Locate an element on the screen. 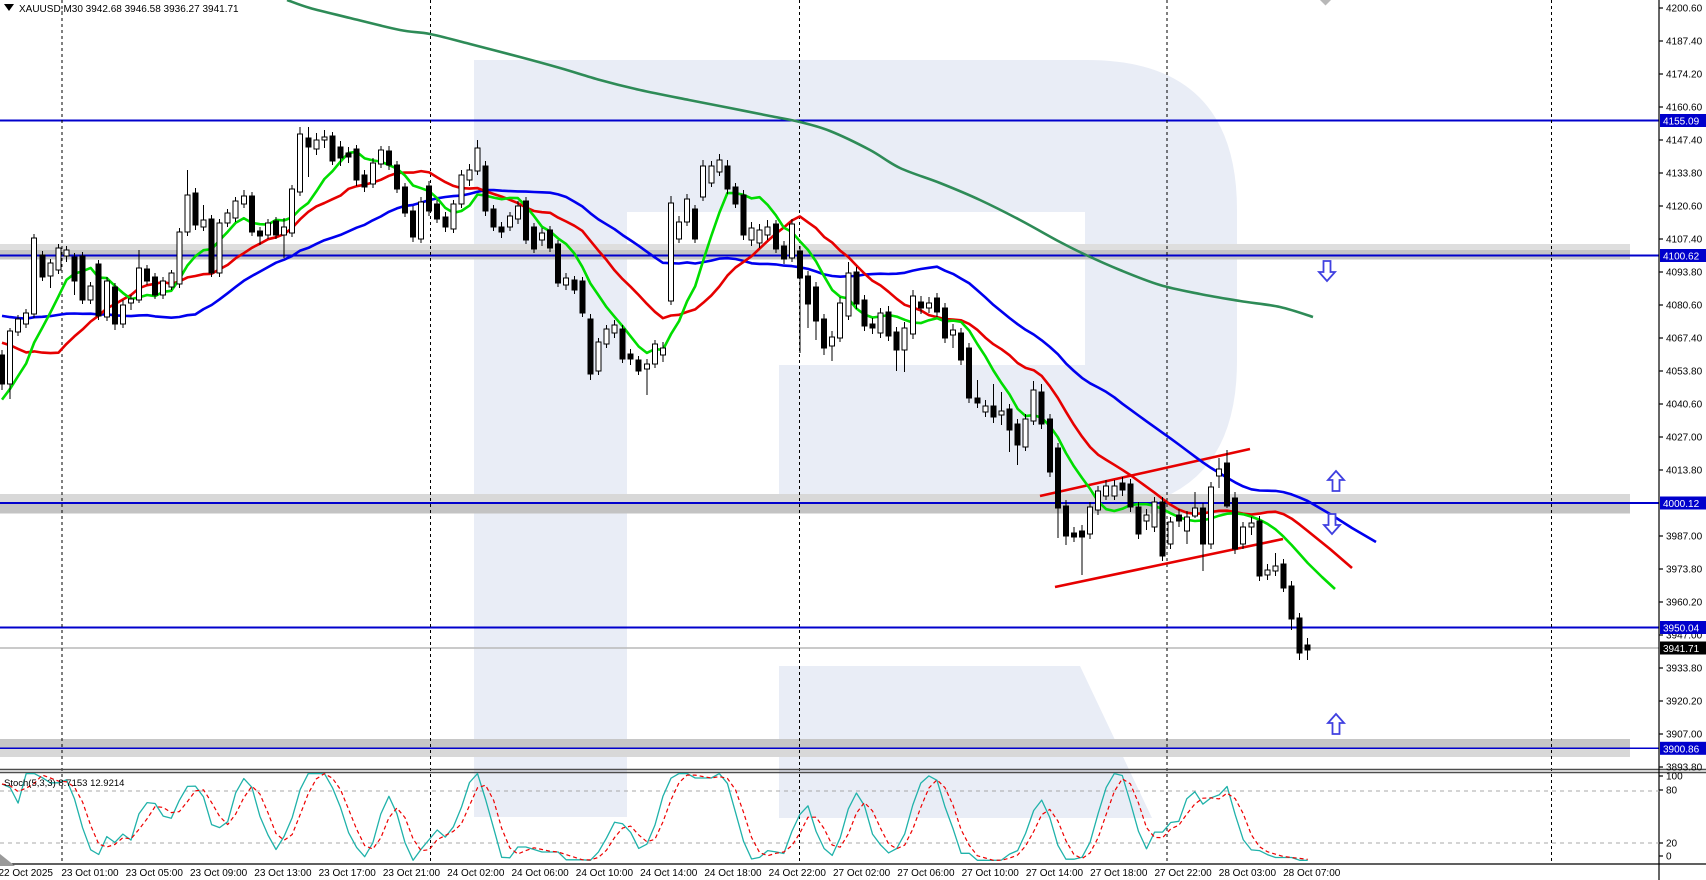 The image size is (1706, 880). svg-text: 3933.80 is located at coordinates (1684, 669).